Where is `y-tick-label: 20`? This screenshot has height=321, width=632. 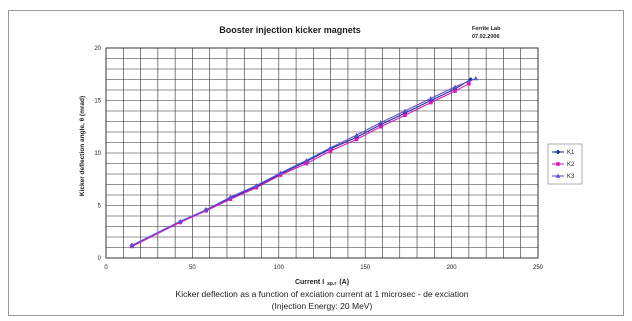 y-tick-label: 20 is located at coordinates (97, 49).